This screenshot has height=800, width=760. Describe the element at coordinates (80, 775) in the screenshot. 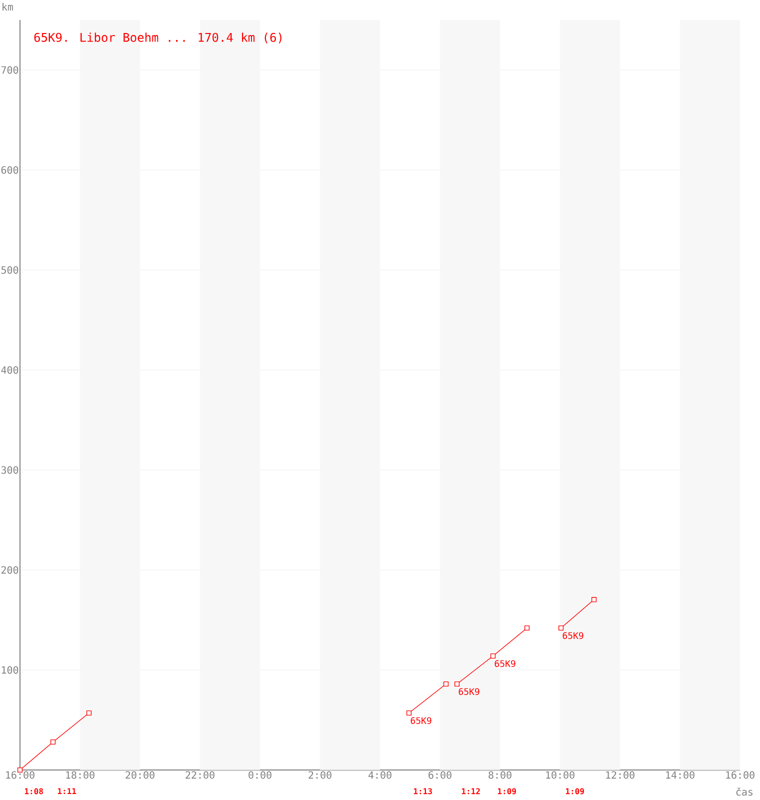

I see `x-tick-label: 18:00` at that location.